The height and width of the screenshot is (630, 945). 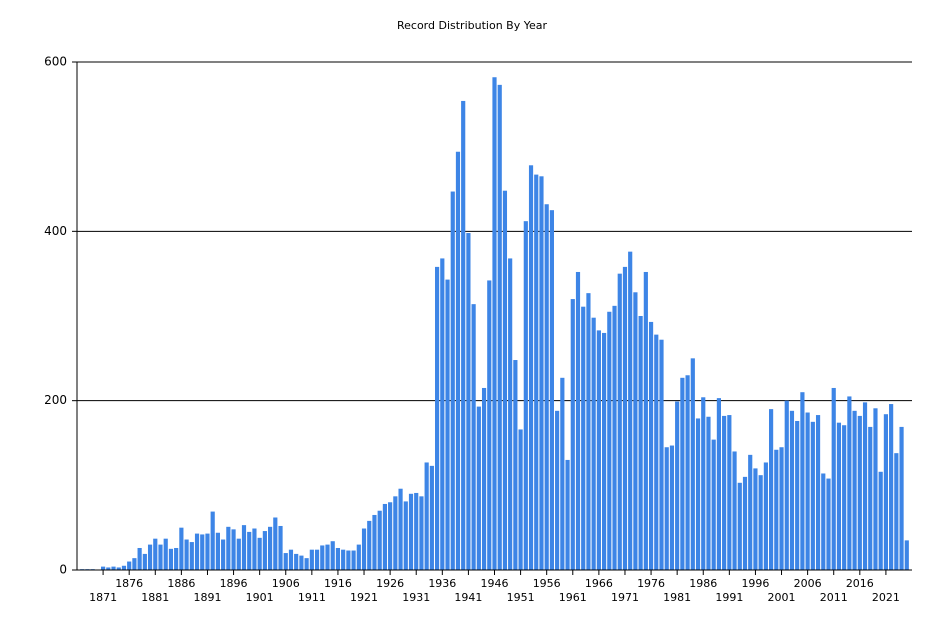 I want to click on x-tick-label: 2006, so click(x=808, y=583).